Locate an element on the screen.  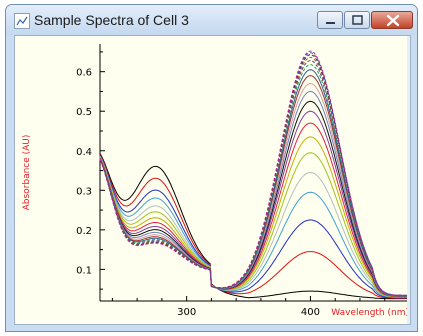
y-tick-label: 0.6 is located at coordinates (84, 73).